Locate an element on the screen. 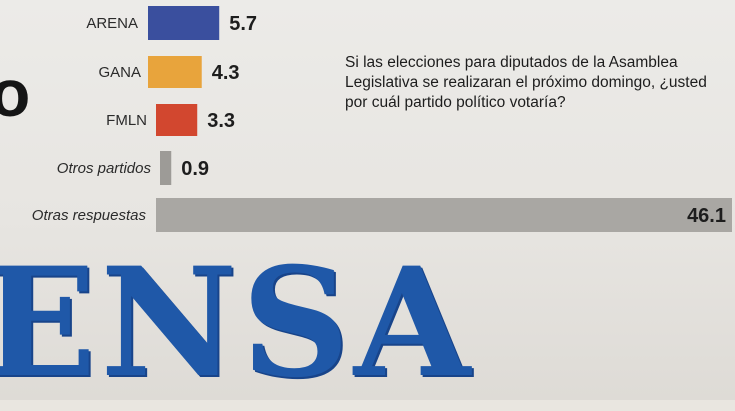  value-label: 46.1 is located at coordinates (706, 216).